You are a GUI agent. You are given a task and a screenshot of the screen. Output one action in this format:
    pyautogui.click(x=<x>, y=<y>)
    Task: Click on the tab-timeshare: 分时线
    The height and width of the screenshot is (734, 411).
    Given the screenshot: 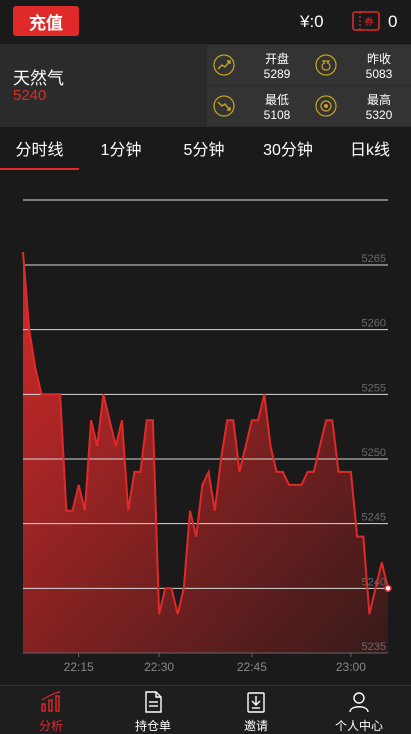 What is the action you would take?
    pyautogui.click(x=39, y=148)
    